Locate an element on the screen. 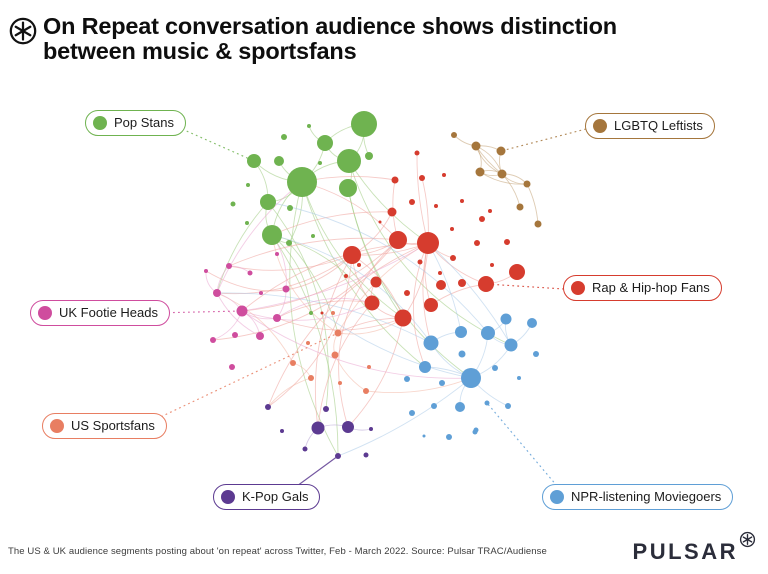 The width and height of the screenshot is (768, 574). cluster-label-text: UK Footie Heads is located at coordinates (108, 312).